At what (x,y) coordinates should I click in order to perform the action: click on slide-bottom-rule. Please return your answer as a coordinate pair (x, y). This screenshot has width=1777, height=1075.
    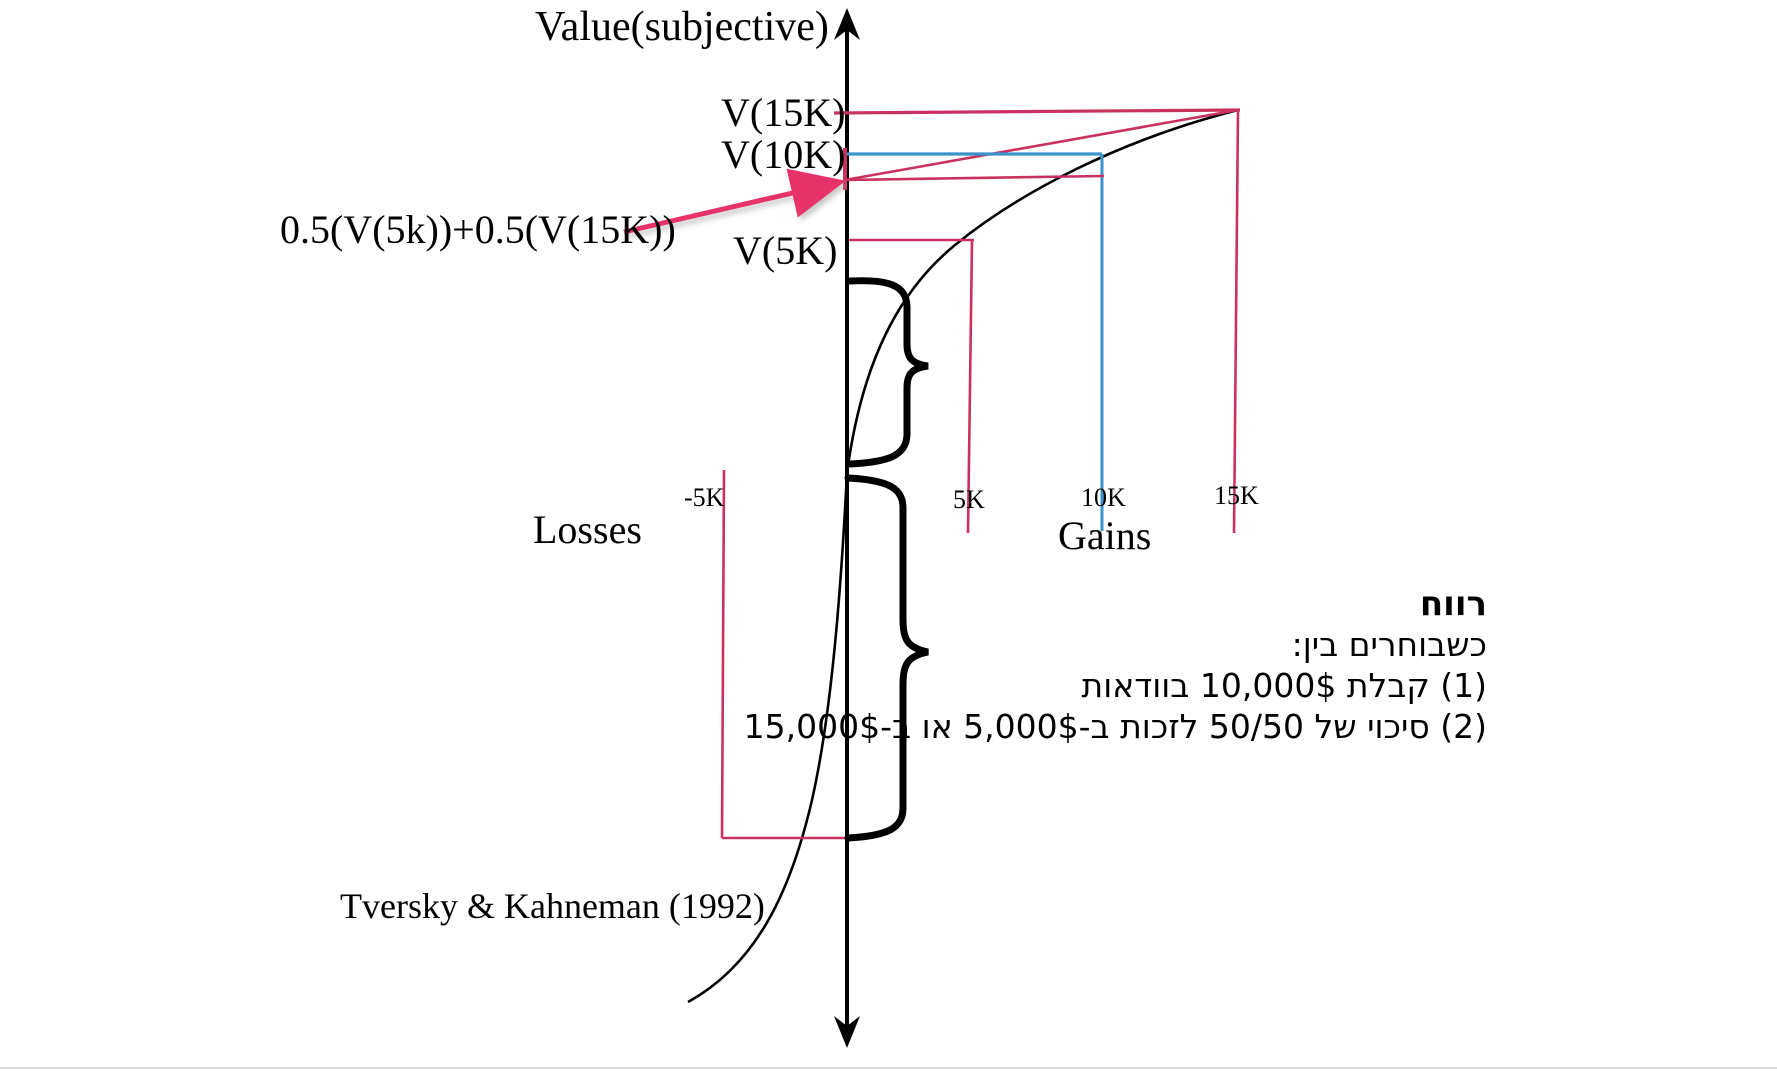
    Looking at the image, I should click on (888, 1071).